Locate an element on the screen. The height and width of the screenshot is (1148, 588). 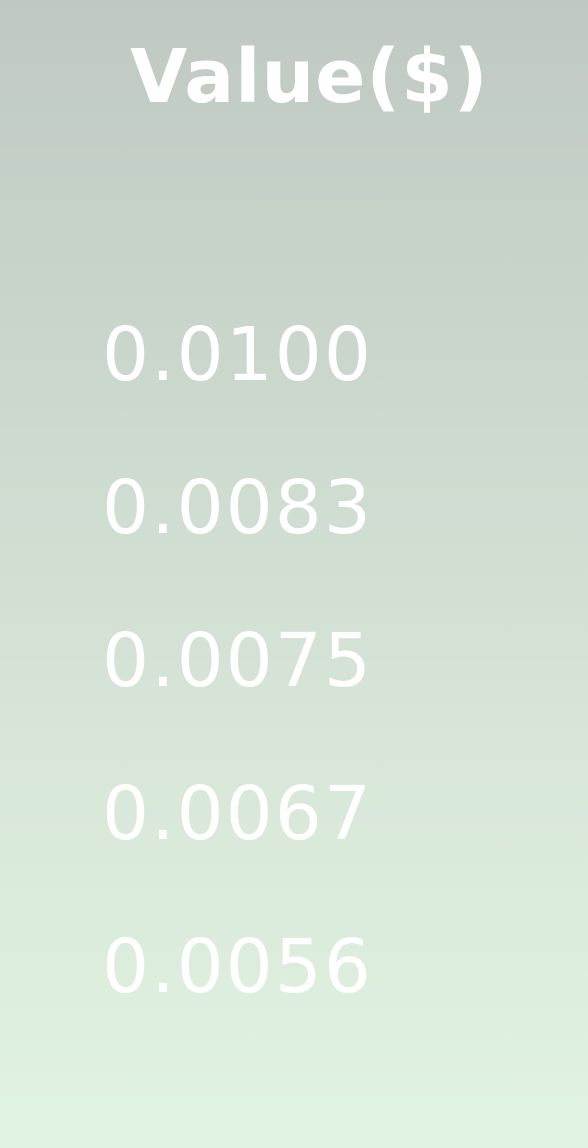
value-item: 0.0056 is located at coordinates (237, 967).